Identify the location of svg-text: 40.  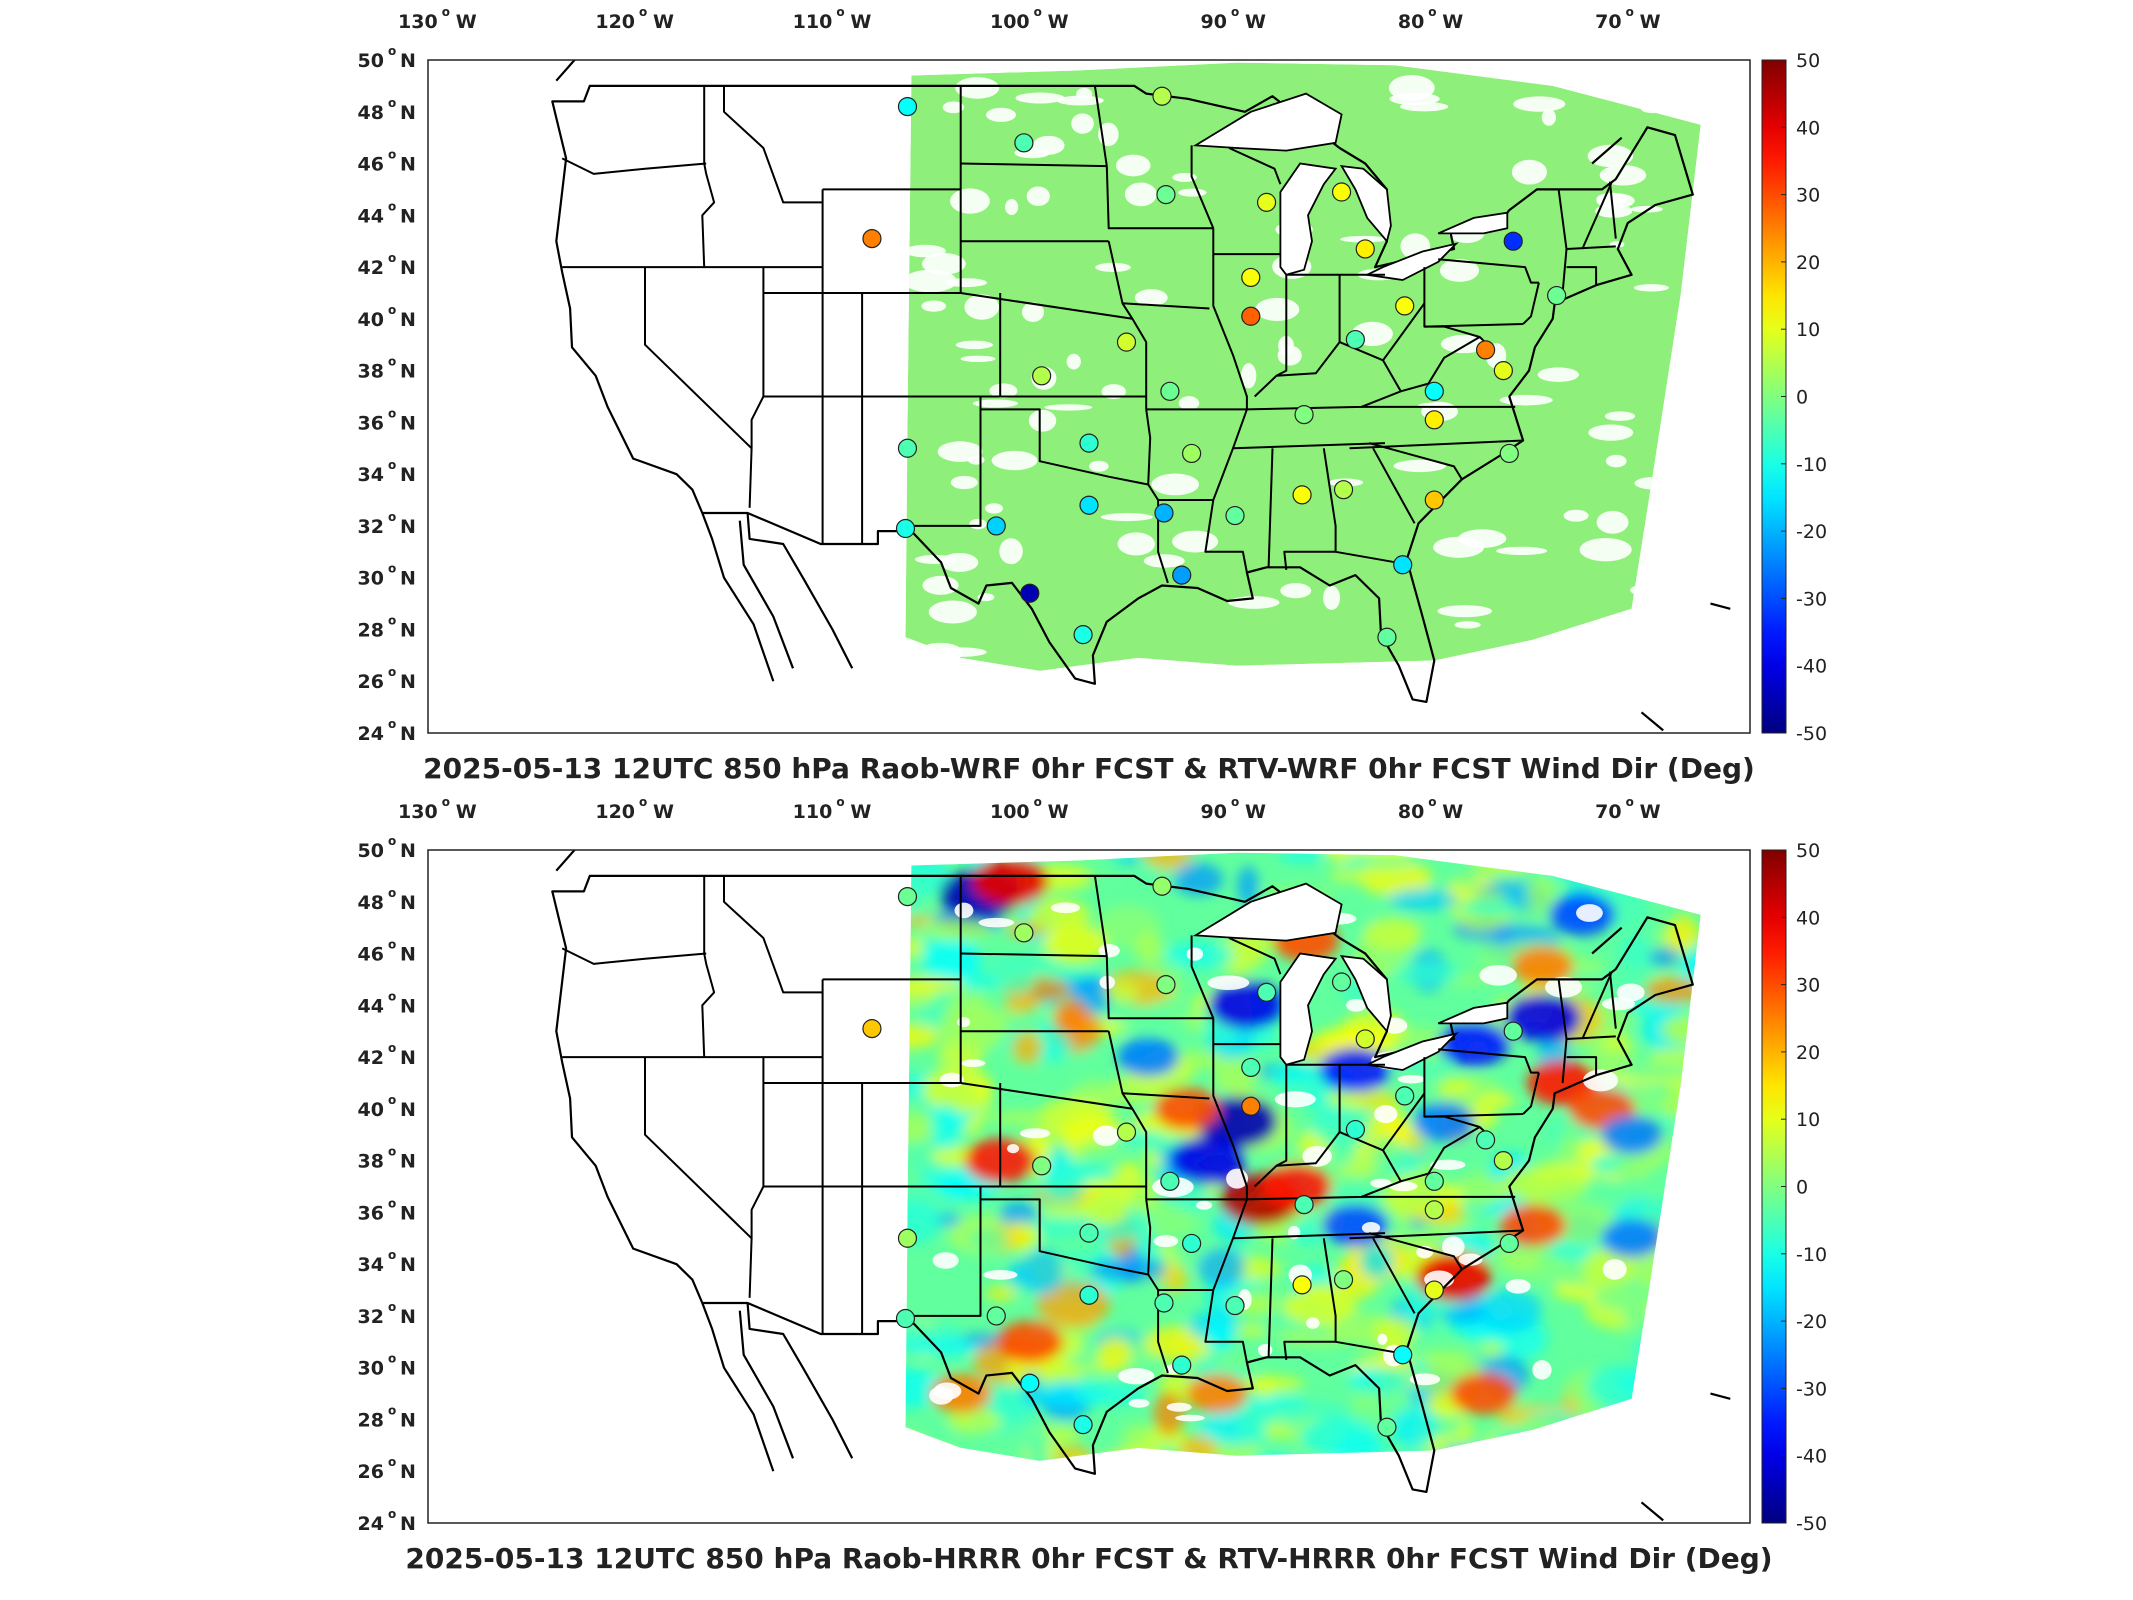
(371, 320).